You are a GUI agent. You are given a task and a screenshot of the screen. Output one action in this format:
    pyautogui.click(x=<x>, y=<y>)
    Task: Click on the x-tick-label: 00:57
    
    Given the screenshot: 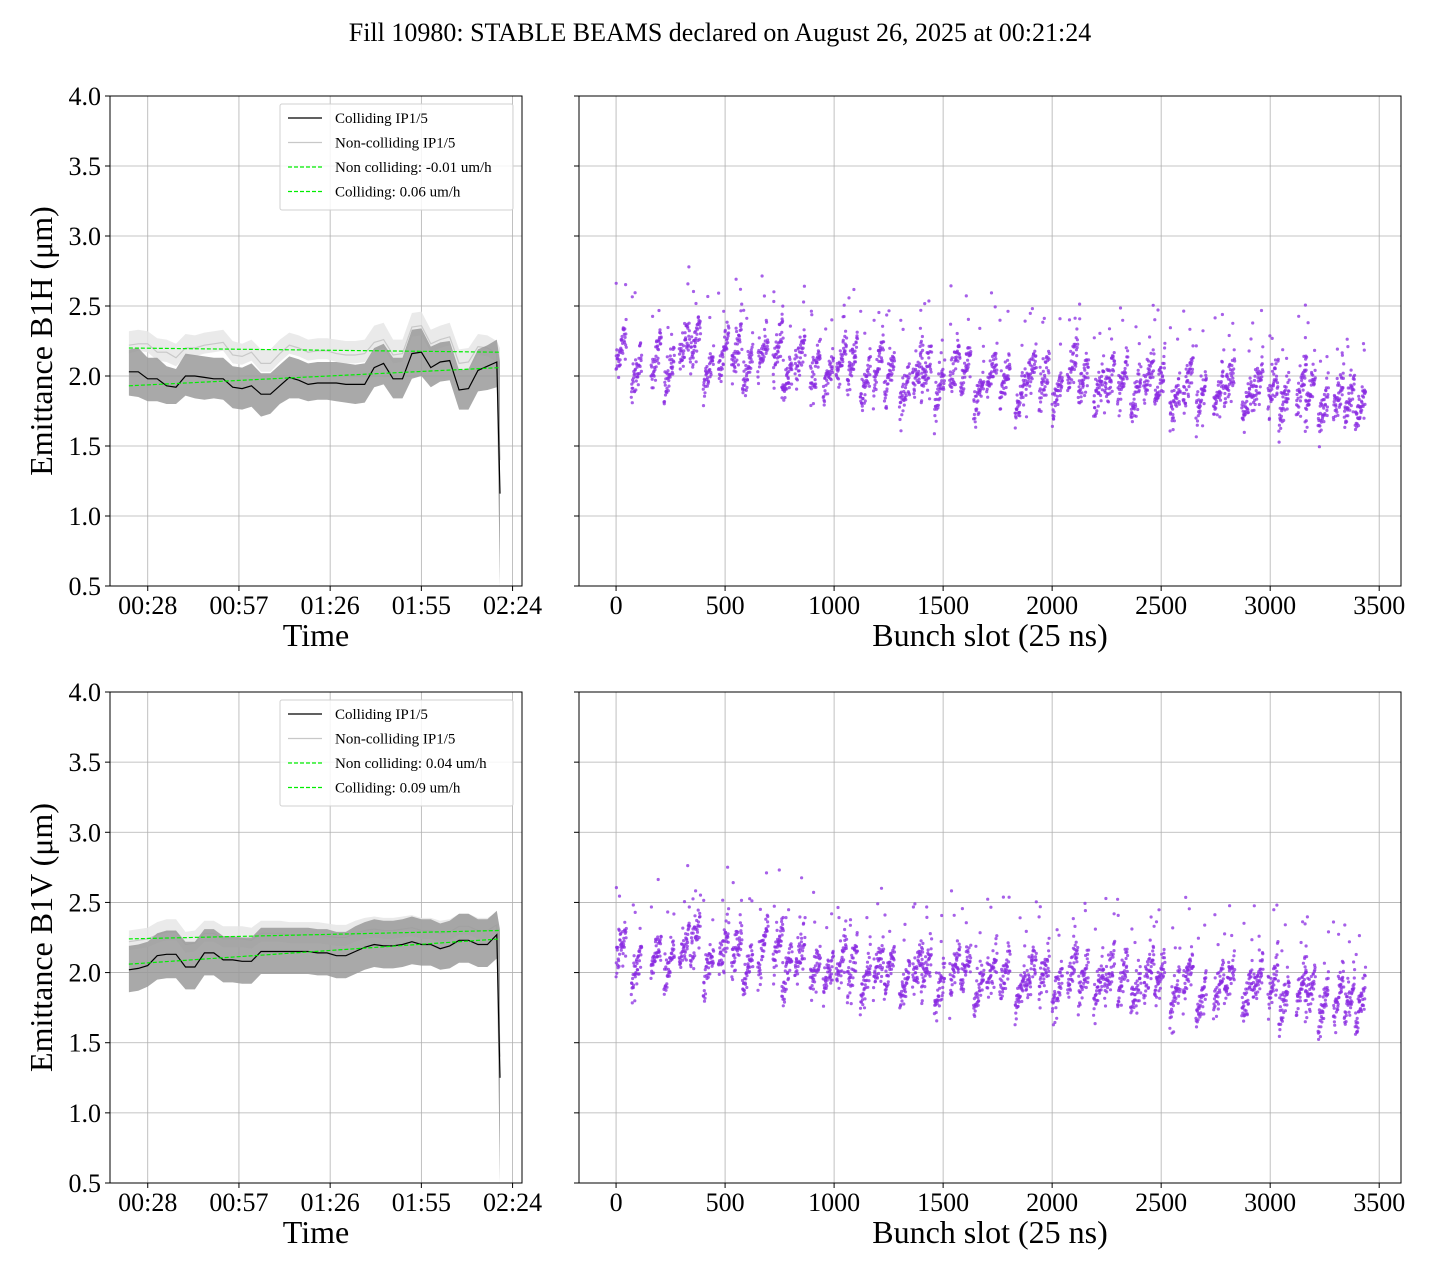 What is the action you would take?
    pyautogui.click(x=238, y=1202)
    